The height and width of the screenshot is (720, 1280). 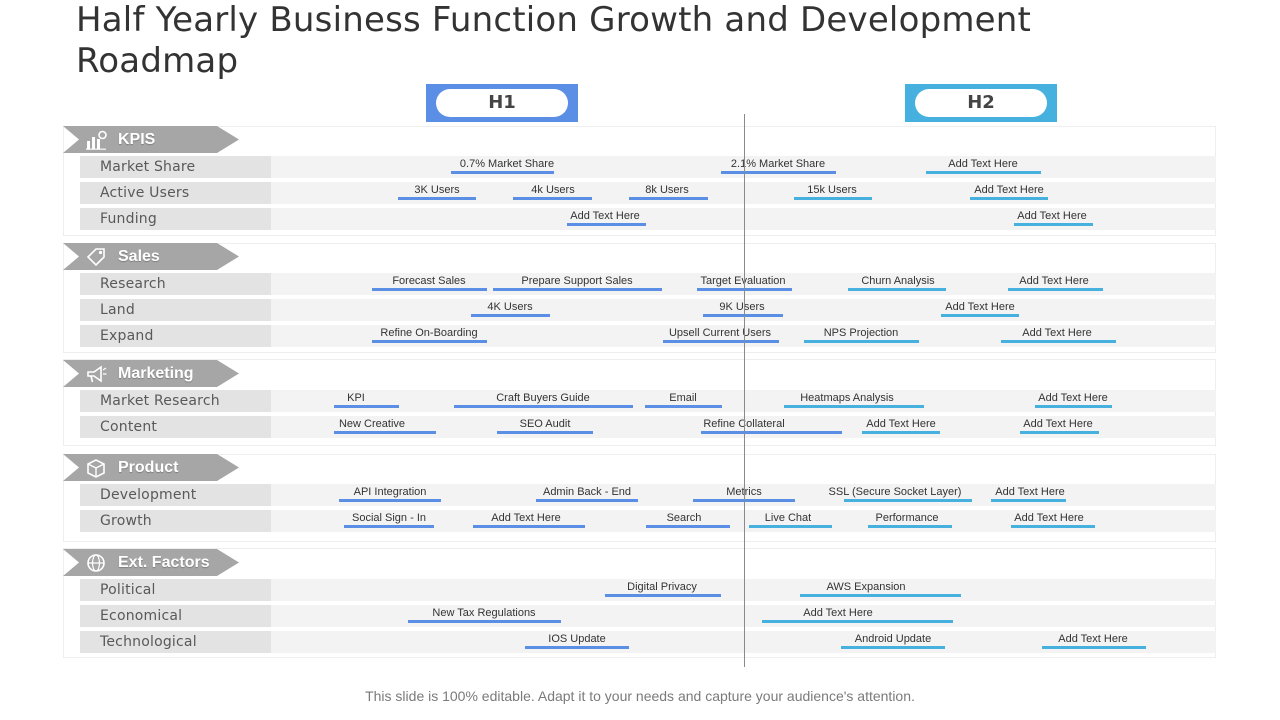 What do you see at coordinates (96, 140) in the screenshot?
I see `stats-icon` at bounding box center [96, 140].